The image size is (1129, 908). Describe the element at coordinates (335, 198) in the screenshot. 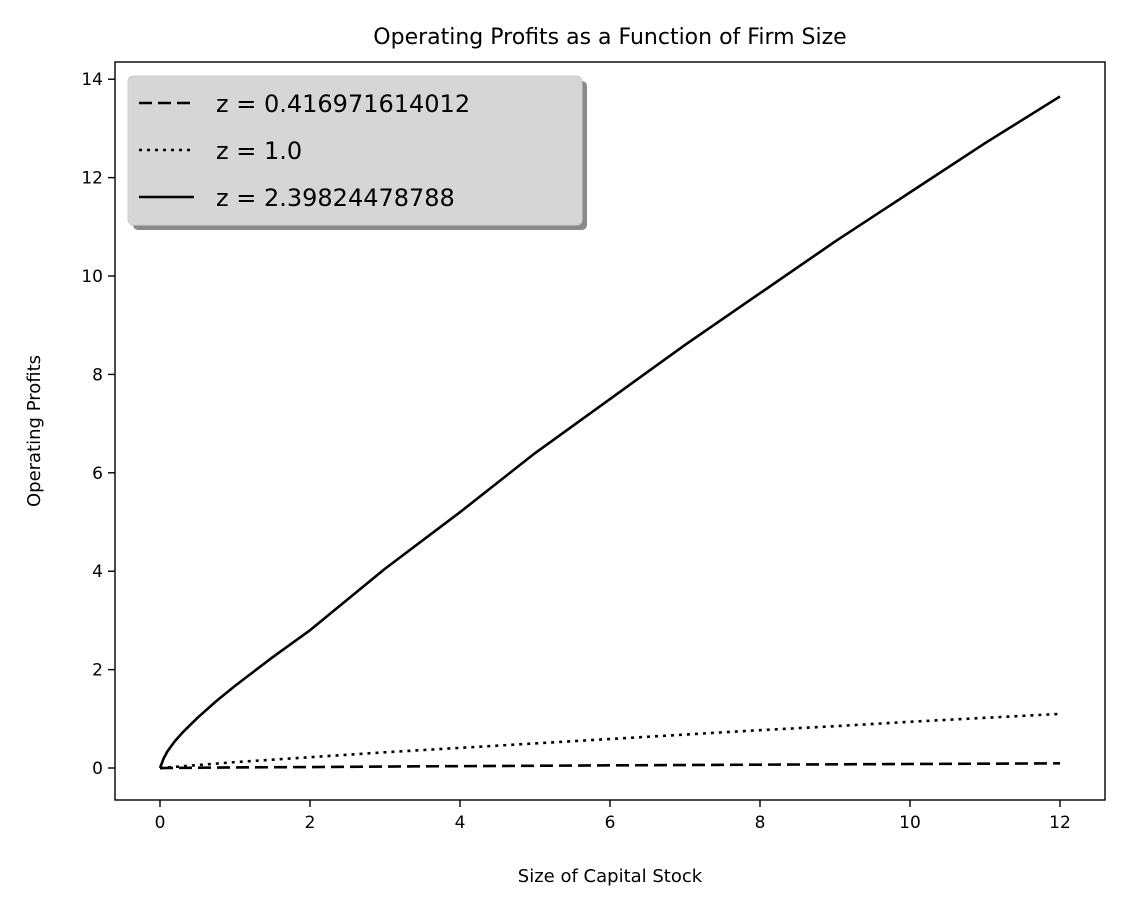

I see `legend-label-3: z = 2.39824478788` at that location.